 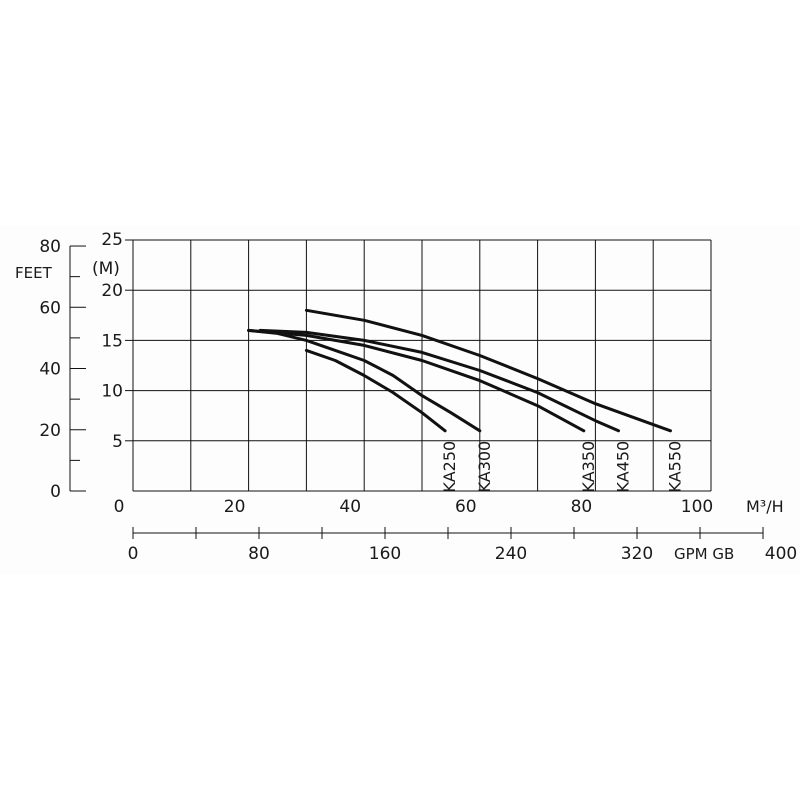 I want to click on series-line-ka300, so click(x=364, y=380).